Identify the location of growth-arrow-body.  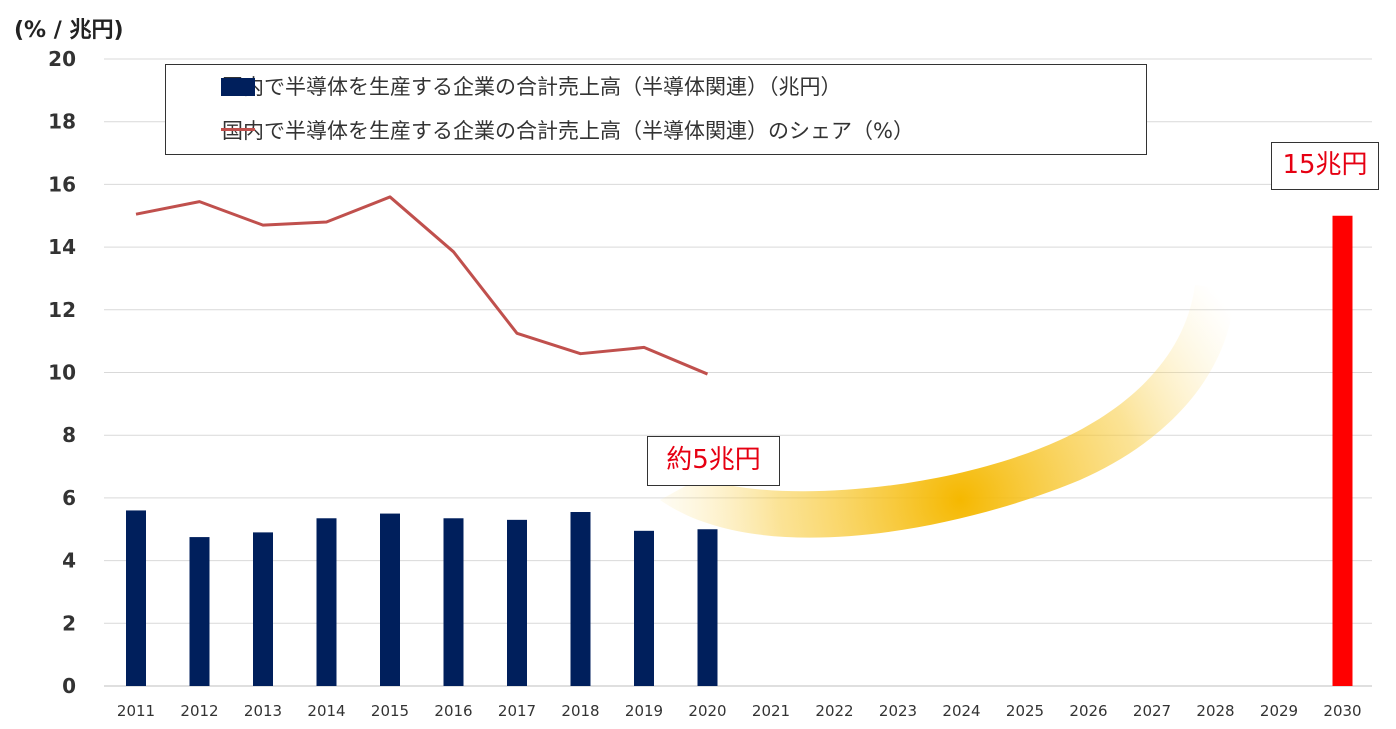
(947, 411).